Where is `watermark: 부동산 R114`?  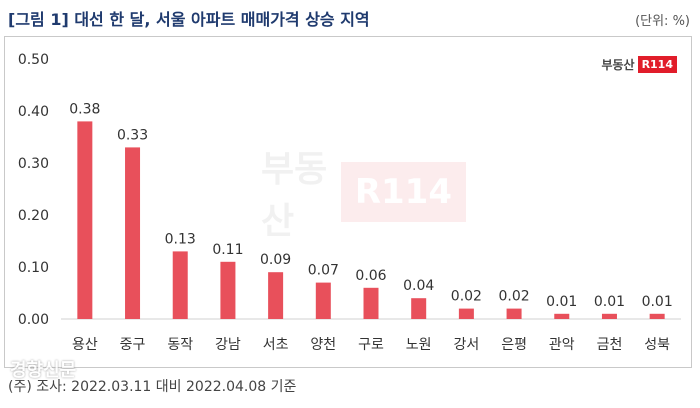
watermark: 부동산 R114 is located at coordinates (363, 192).